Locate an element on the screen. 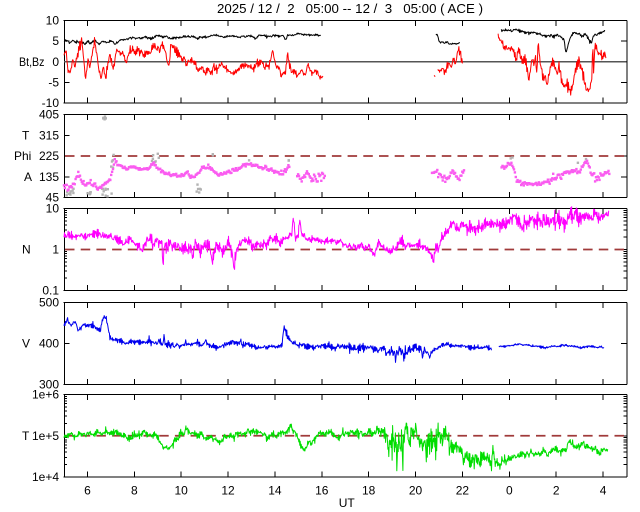  svg-text: 300 is located at coordinates (49, 385).